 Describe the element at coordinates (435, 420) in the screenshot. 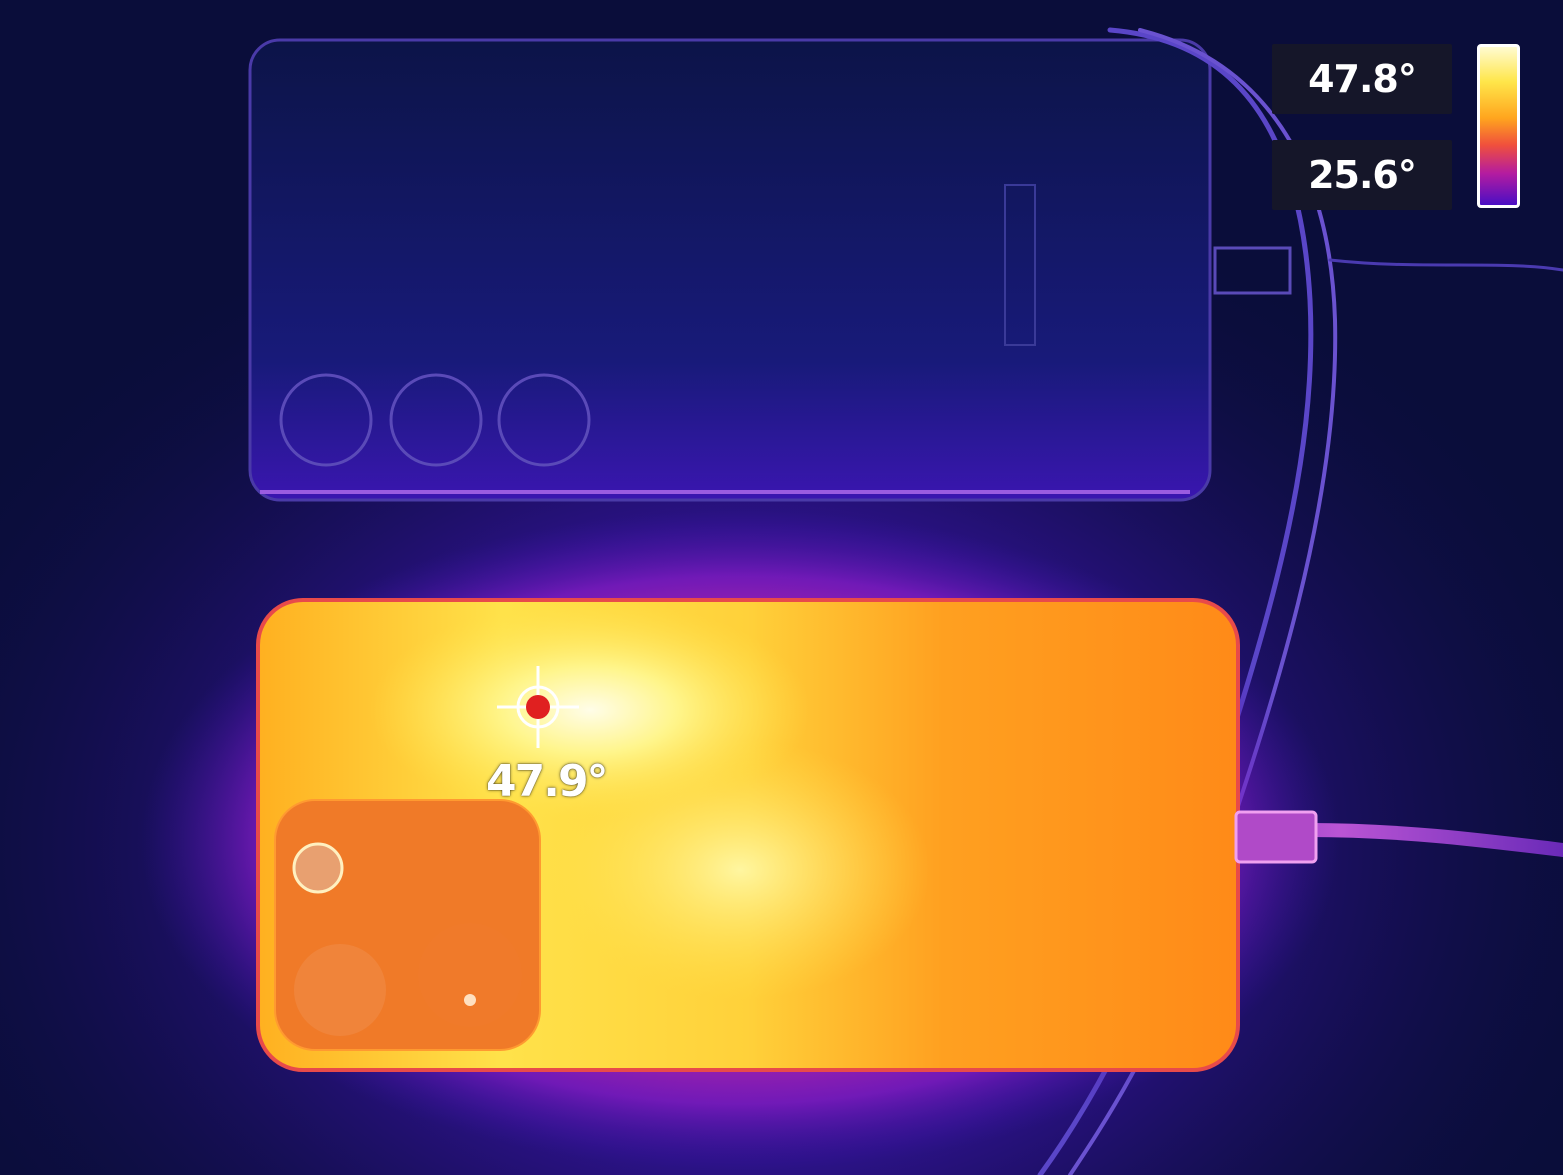

I see `upper-phone-camera-lenses` at that location.